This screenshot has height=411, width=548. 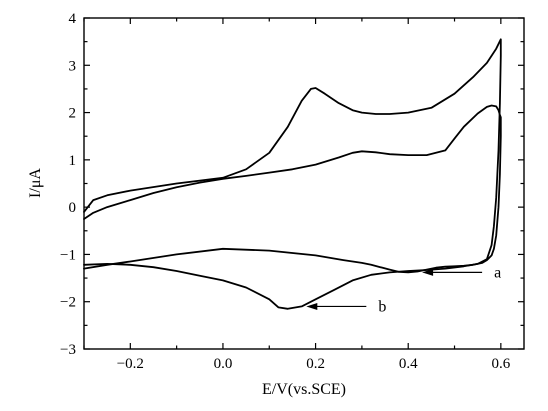 What do you see at coordinates (73, 208) in the screenshot?
I see `y-tick-label: 0` at bounding box center [73, 208].